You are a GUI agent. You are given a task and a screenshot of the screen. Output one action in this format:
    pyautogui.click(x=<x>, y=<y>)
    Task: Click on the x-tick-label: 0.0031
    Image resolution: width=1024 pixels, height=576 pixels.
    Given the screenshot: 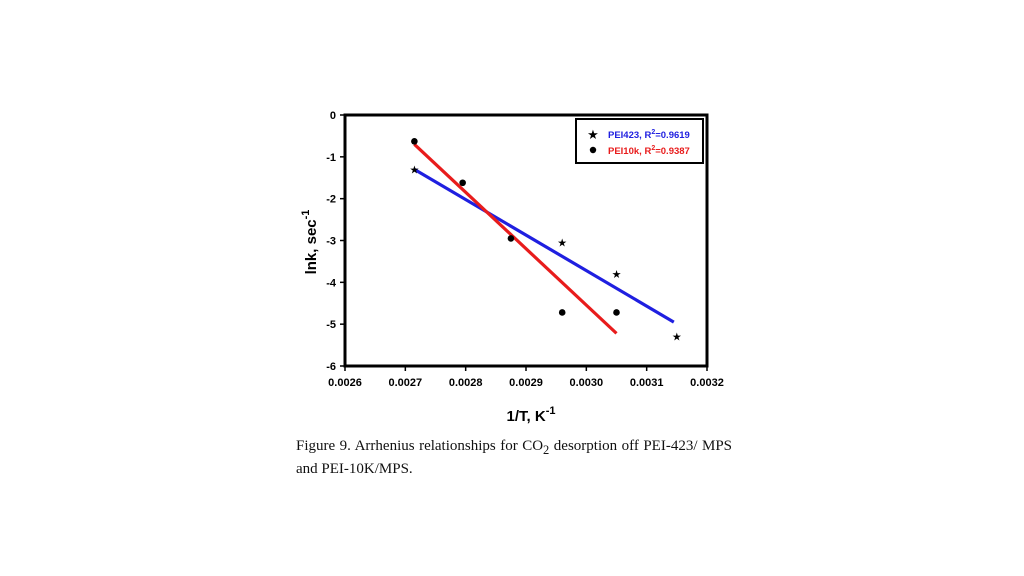 What is the action you would take?
    pyautogui.click(x=647, y=383)
    